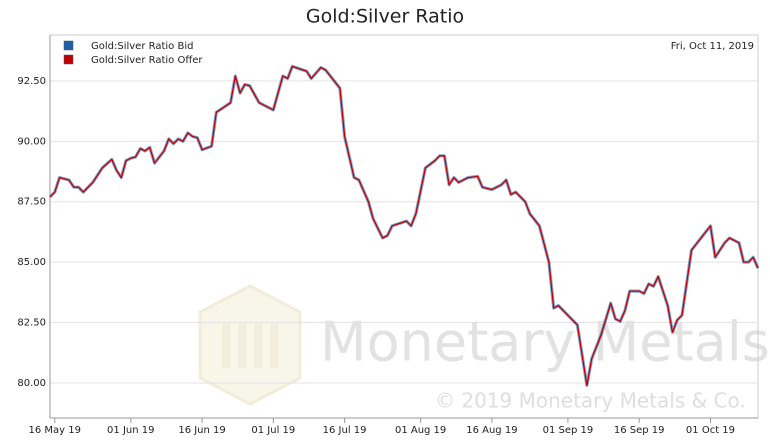  Describe the element at coordinates (250, 345) in the screenshot. I see `watermark-logo` at that location.